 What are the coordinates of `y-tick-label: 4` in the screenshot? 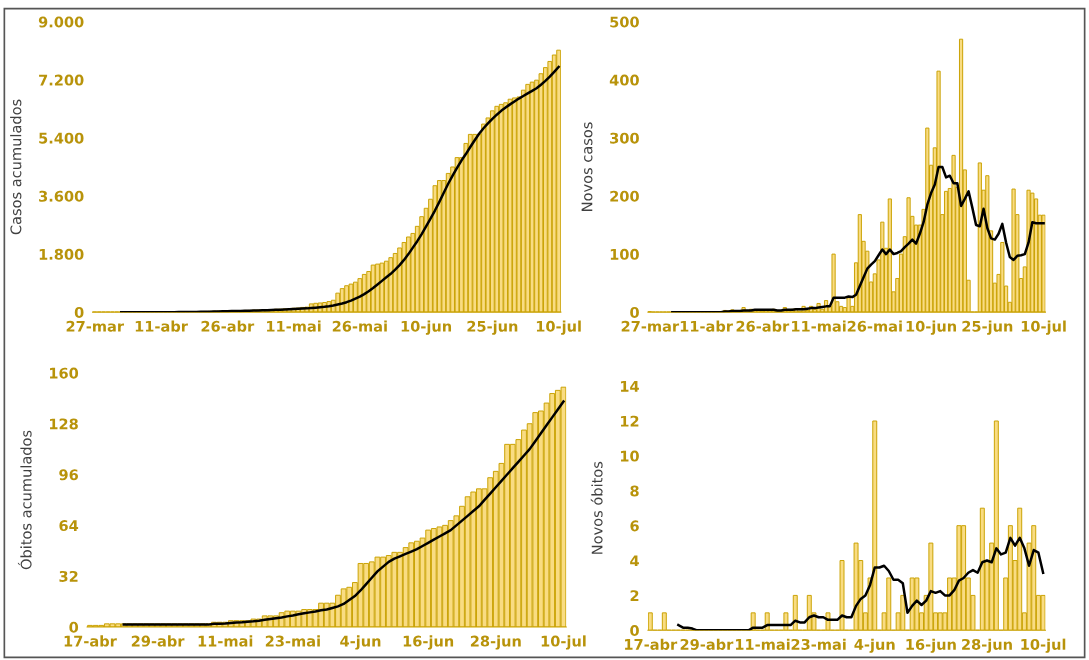 It's located at (634, 561).